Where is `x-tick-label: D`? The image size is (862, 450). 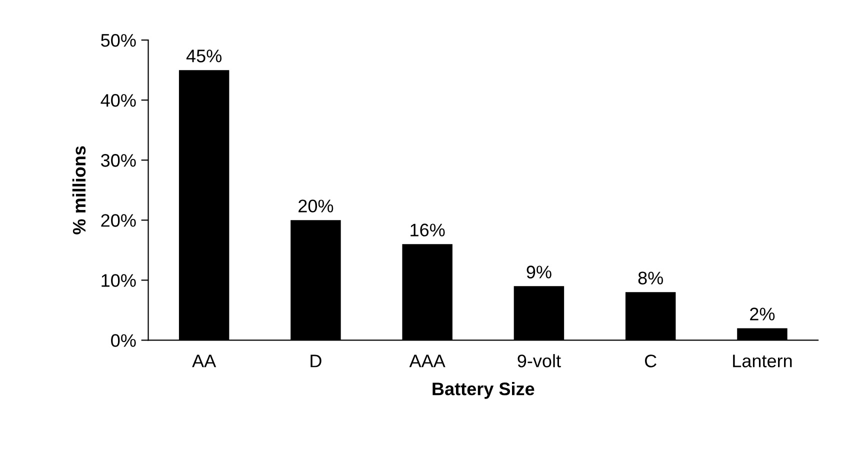
x-tick-label: D is located at coordinates (316, 361).